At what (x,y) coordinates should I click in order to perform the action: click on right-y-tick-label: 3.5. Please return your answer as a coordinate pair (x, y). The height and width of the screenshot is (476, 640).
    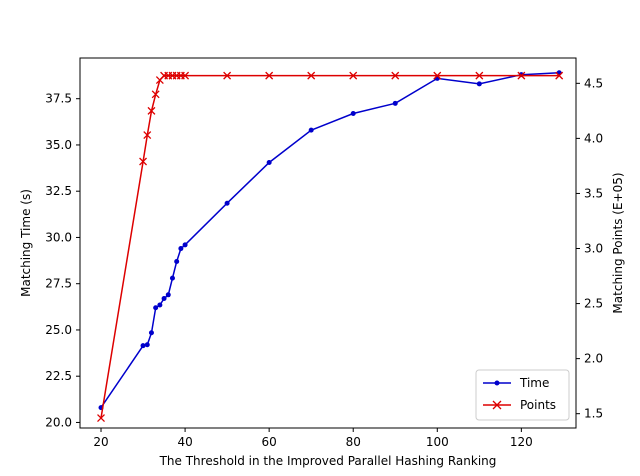
    Looking at the image, I should click on (593, 193).